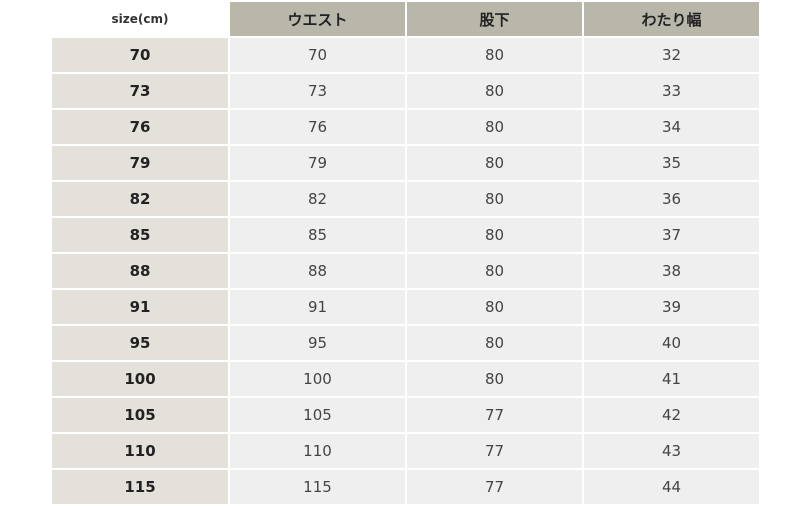 Image resolution: width=800 pixels, height=506 pixels. Describe the element at coordinates (140, 343) in the screenshot. I see `size-cell: 95` at that location.